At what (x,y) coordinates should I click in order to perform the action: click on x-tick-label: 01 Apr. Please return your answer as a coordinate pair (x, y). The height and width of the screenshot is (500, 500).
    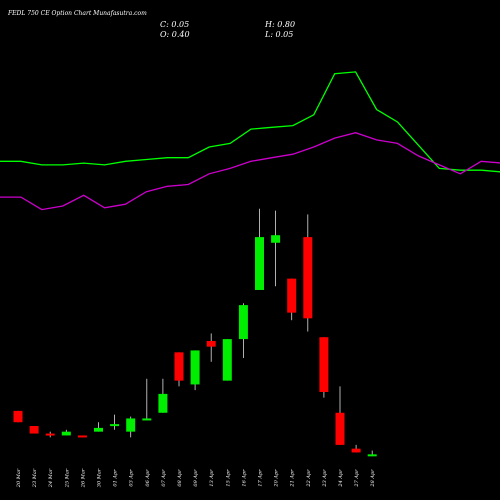
    Looking at the image, I should click on (116, 478).